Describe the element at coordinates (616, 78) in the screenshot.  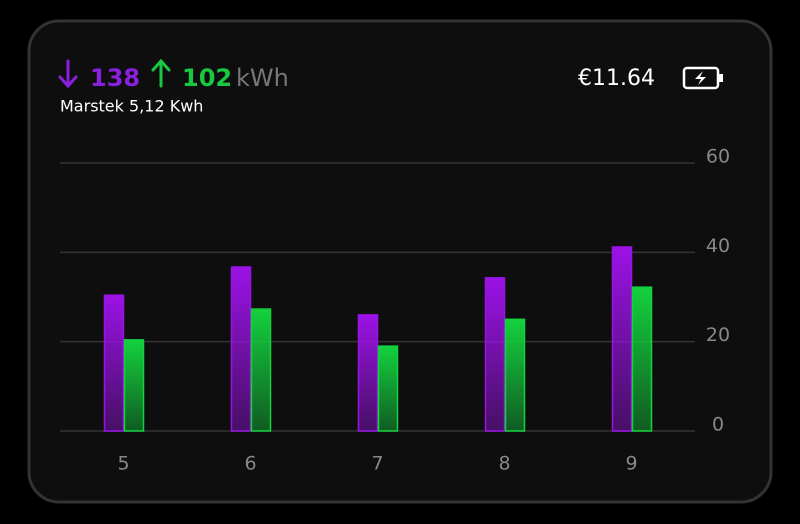
I see `cost: €11.64` at that location.